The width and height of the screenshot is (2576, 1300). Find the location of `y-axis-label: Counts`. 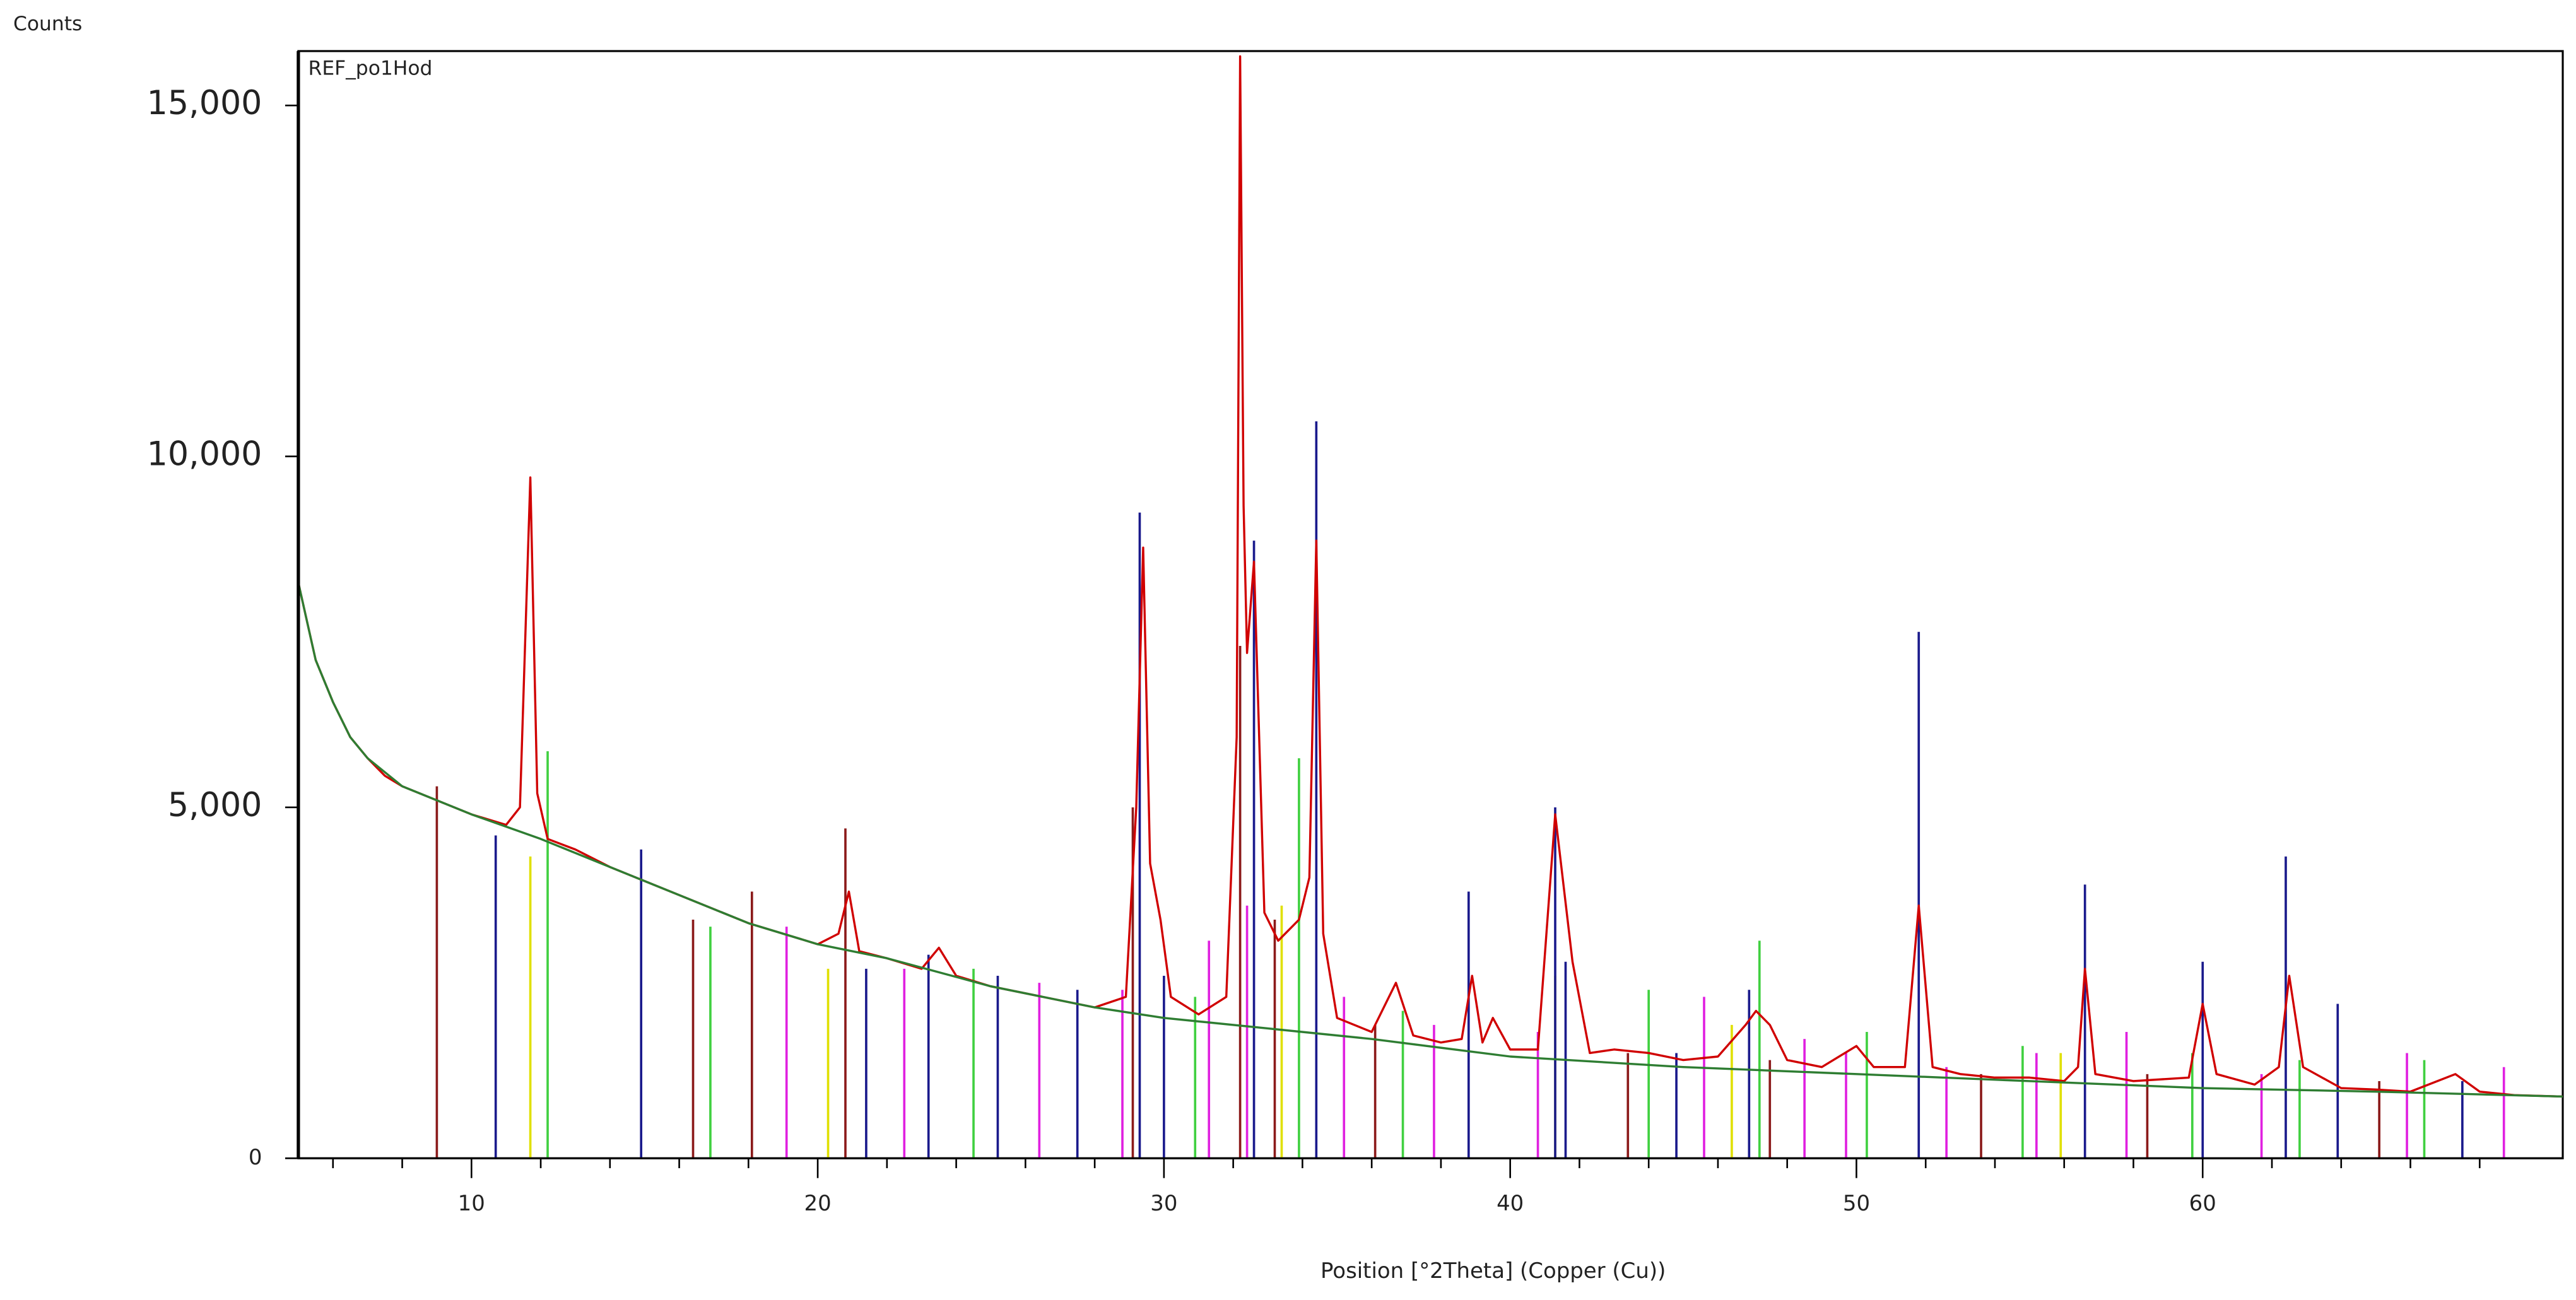

y-axis-label: Counts is located at coordinates (48, 24).